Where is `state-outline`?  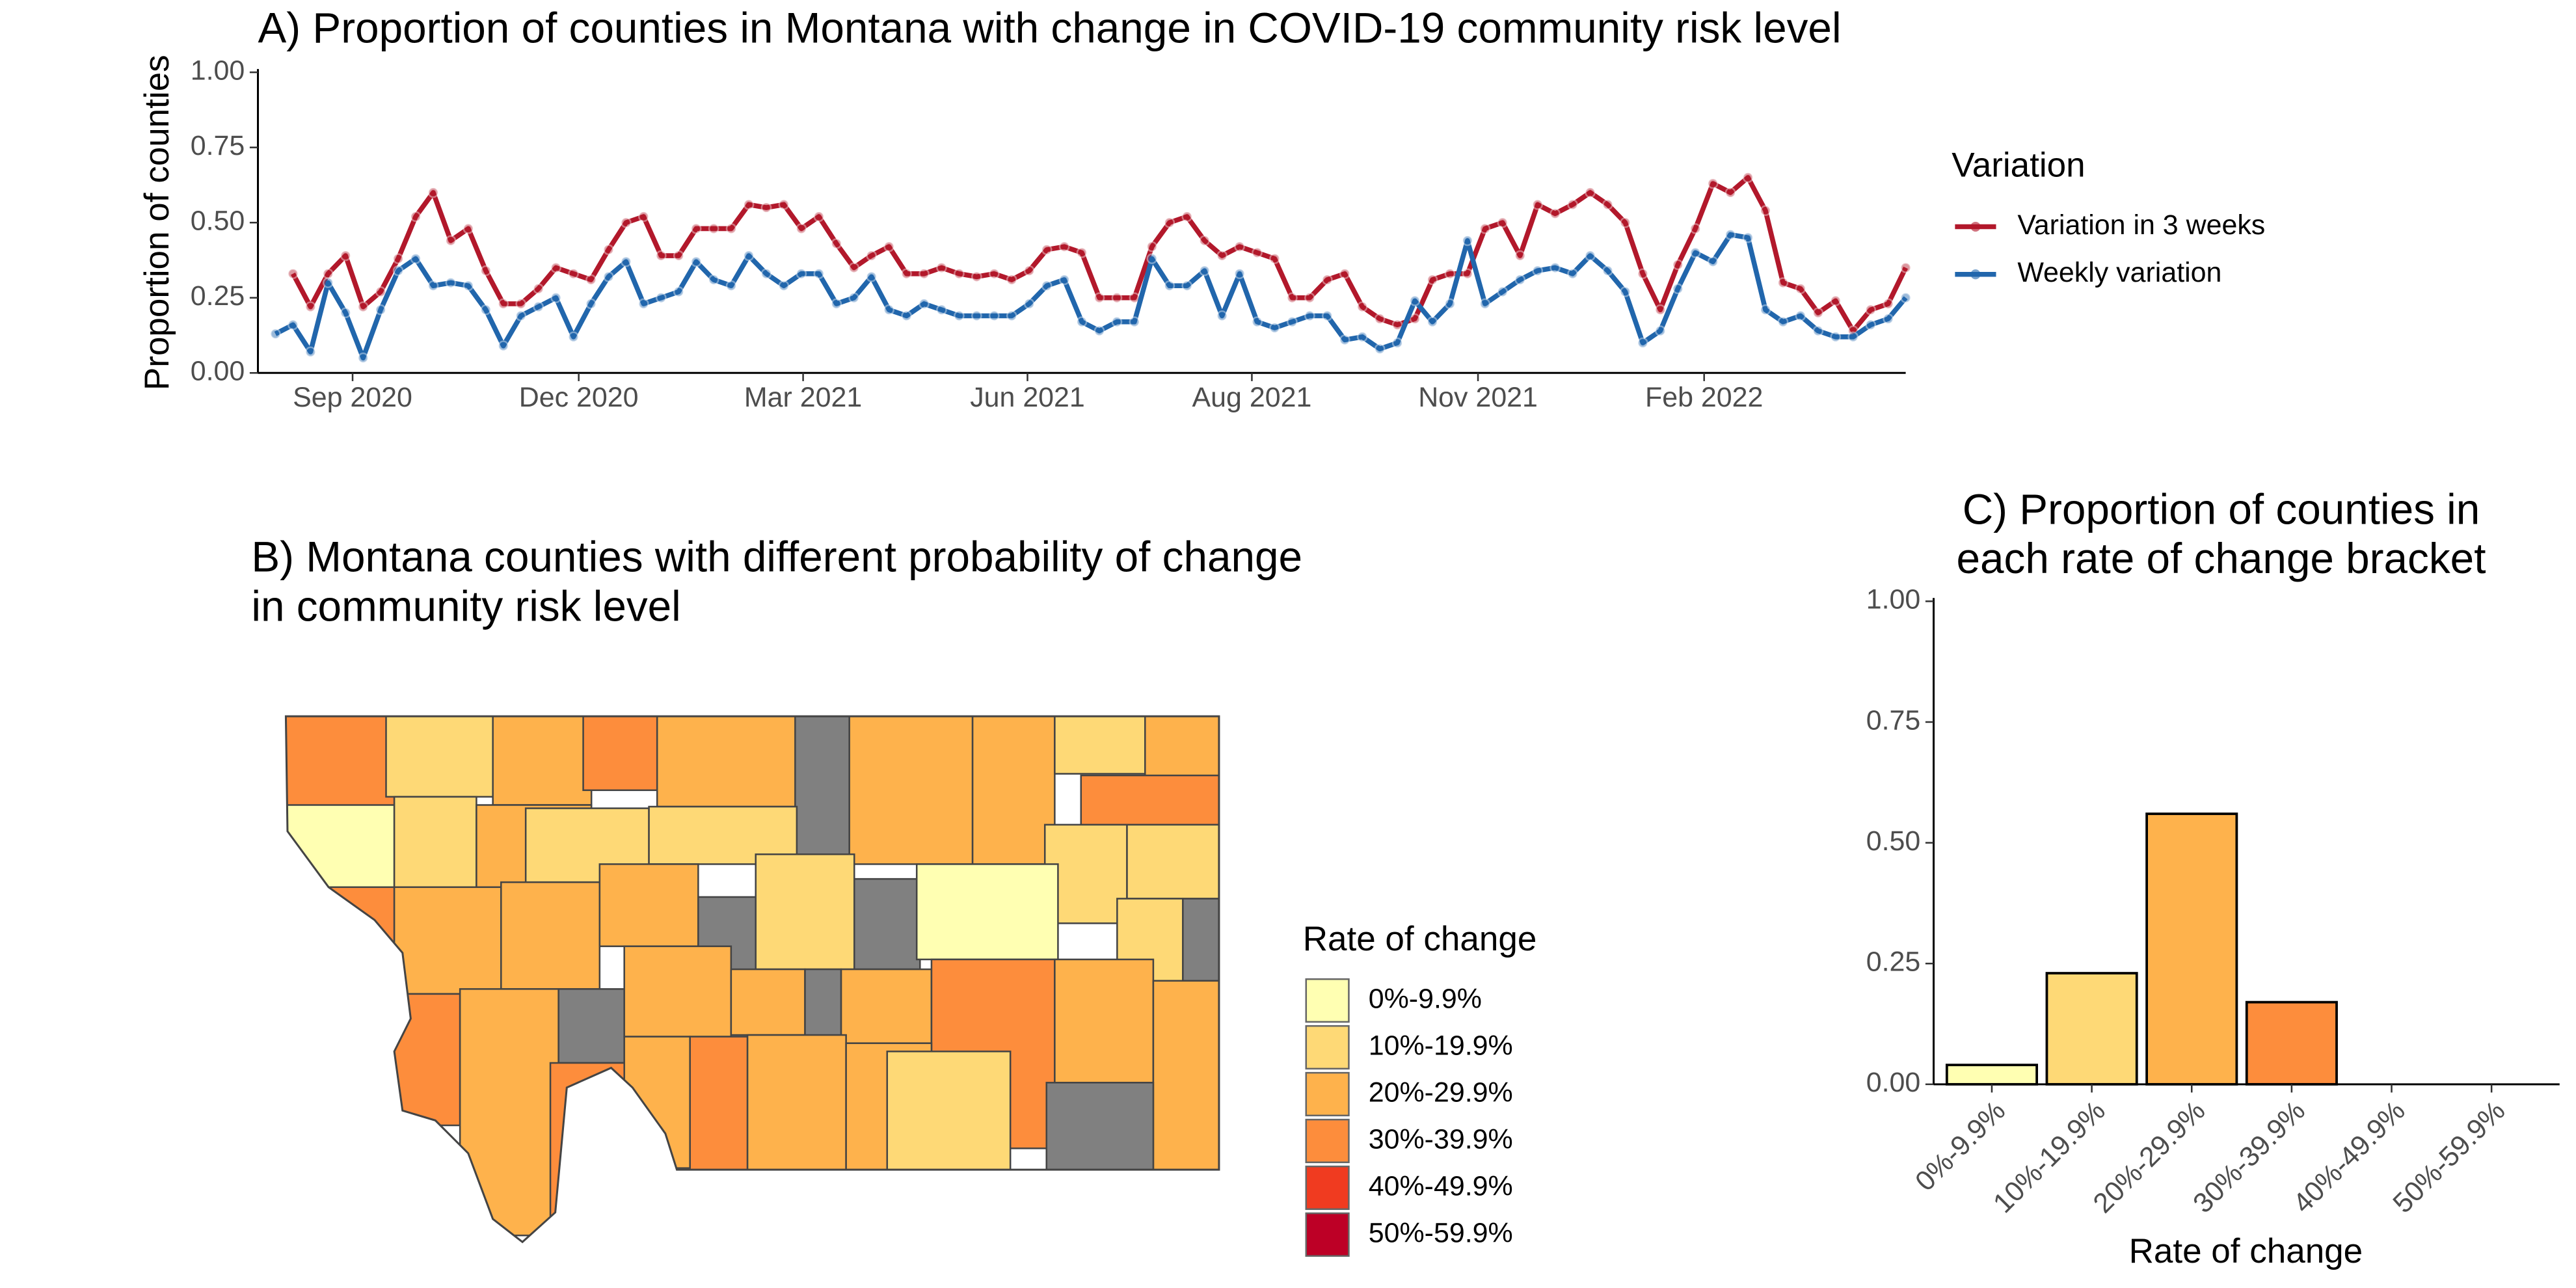 state-outline is located at coordinates (752, 979).